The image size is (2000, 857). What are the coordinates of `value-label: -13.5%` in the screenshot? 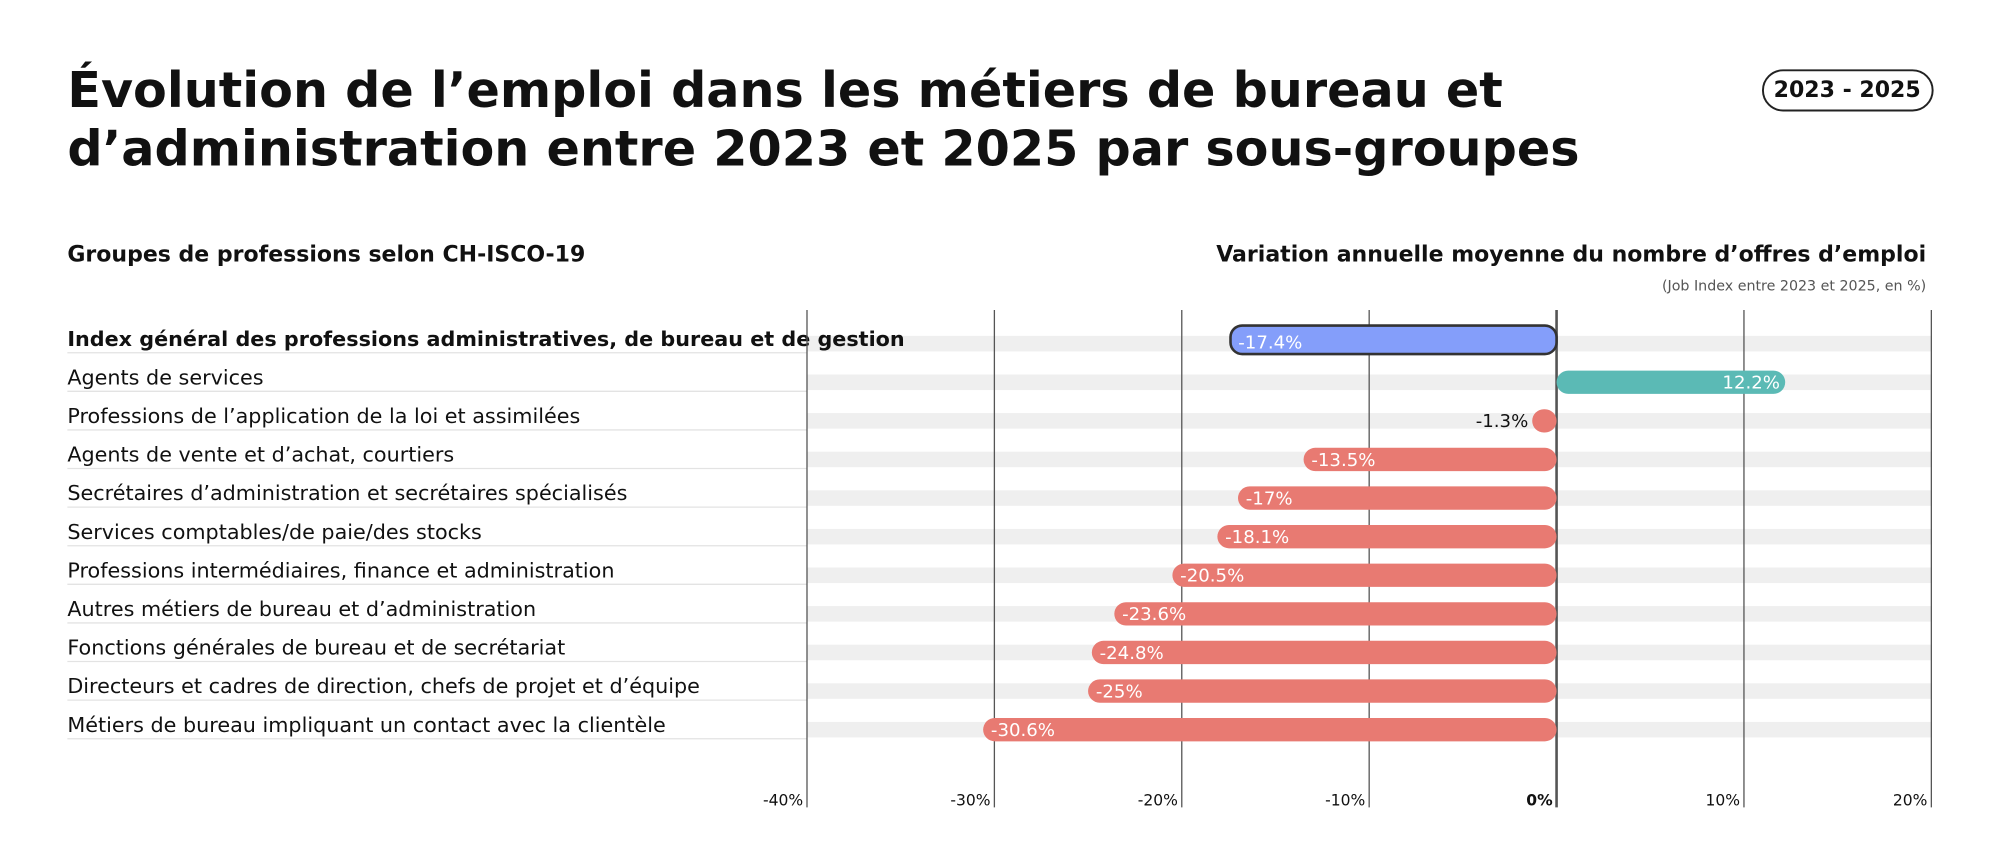 It's located at (1343, 460).